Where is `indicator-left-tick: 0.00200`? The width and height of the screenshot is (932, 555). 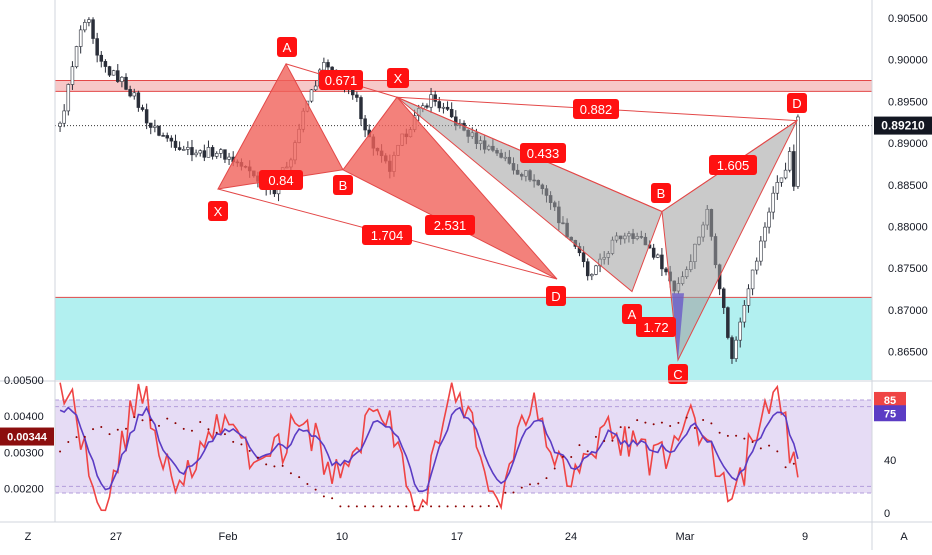
indicator-left-tick: 0.00200 is located at coordinates (24, 490).